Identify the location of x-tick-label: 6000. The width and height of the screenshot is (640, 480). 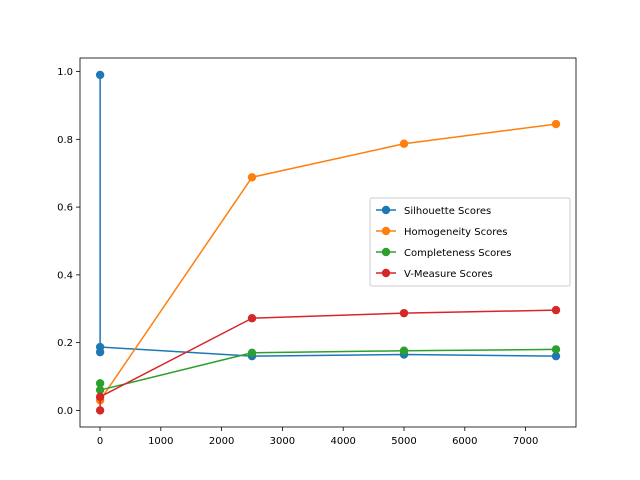
(464, 441).